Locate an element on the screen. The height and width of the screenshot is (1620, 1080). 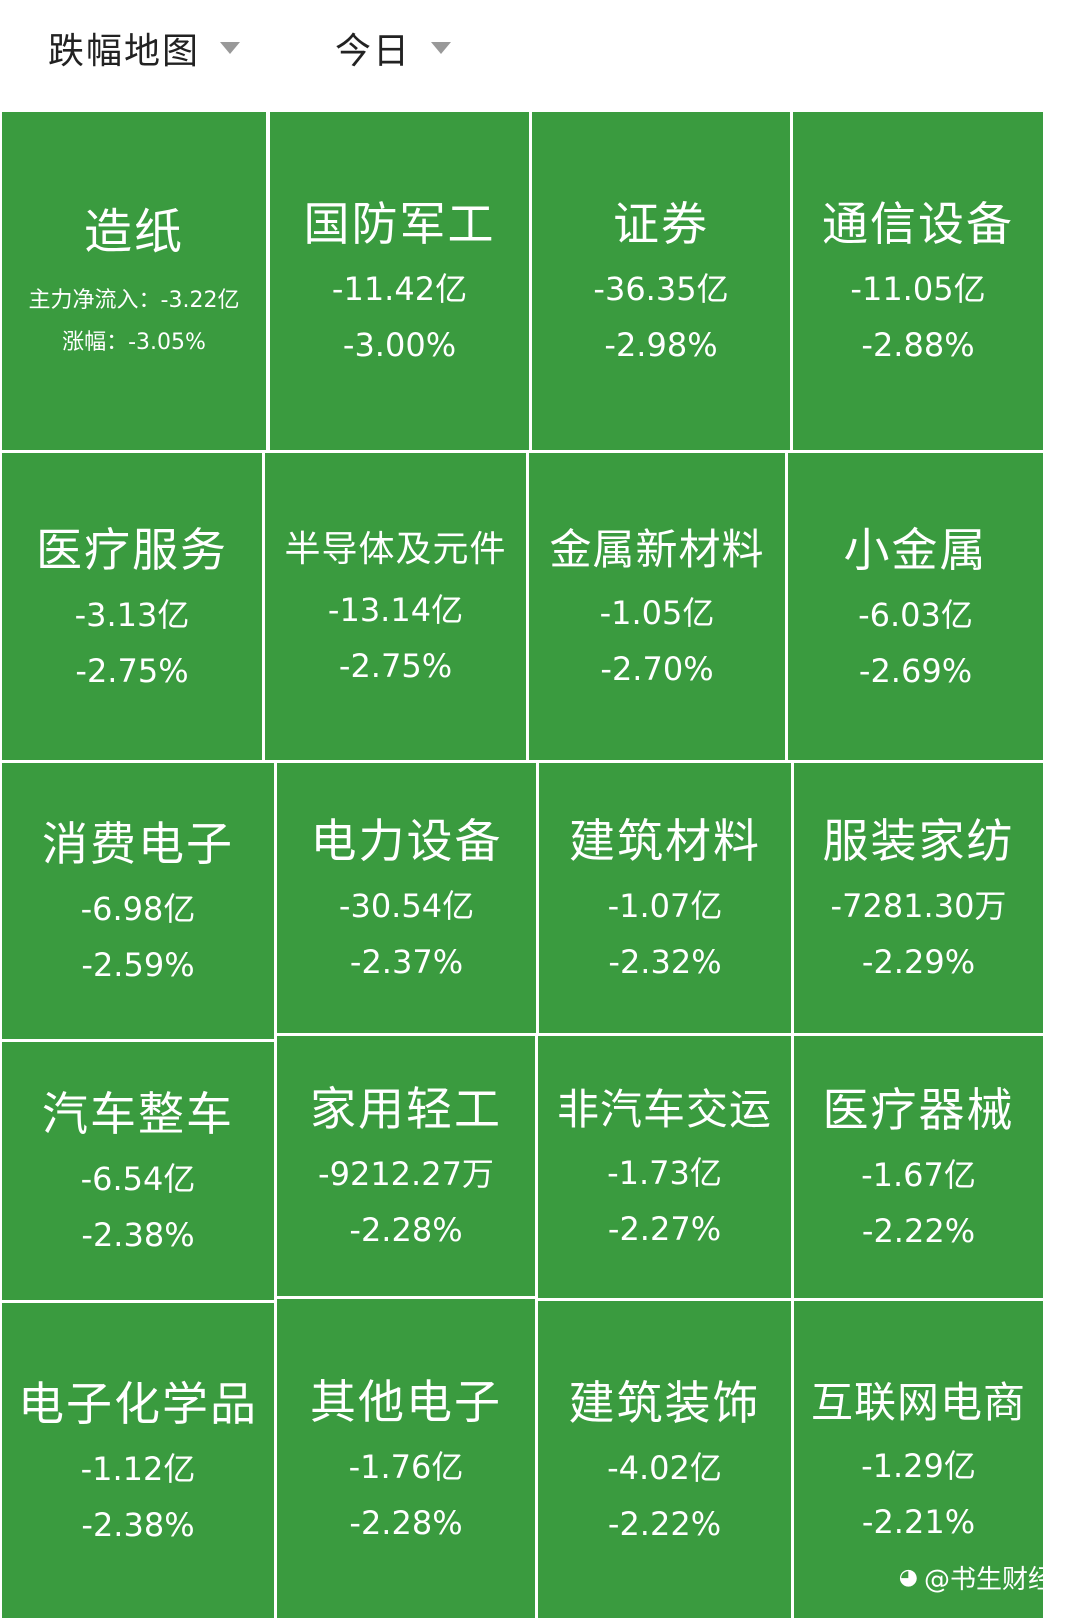
sector-net-inflow: -11.05亿 is located at coordinates (918, 289).